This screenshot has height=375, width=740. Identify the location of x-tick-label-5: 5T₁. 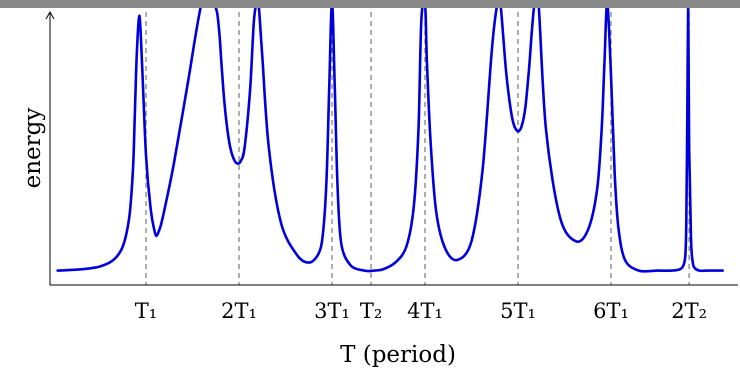
(518, 311).